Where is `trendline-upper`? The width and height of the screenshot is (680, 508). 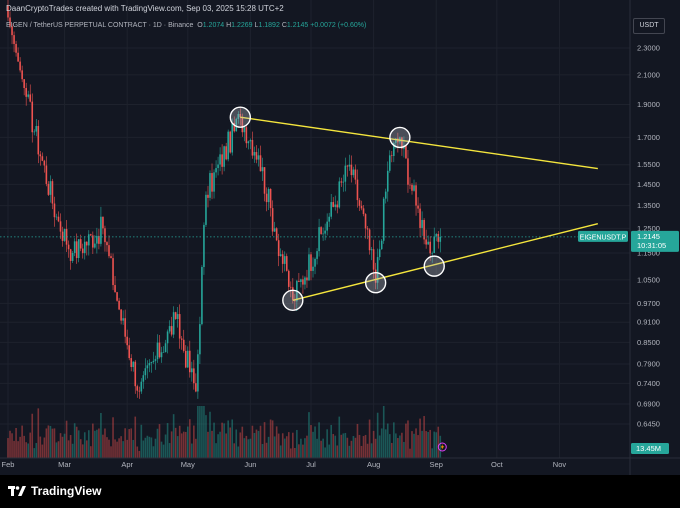 trendline-upper is located at coordinates (419, 143).